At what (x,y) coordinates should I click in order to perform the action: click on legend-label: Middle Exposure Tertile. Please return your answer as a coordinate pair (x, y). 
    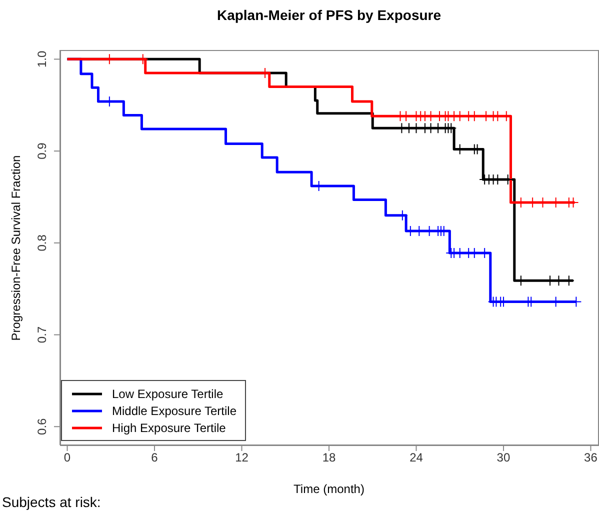
    Looking at the image, I should click on (174, 411).